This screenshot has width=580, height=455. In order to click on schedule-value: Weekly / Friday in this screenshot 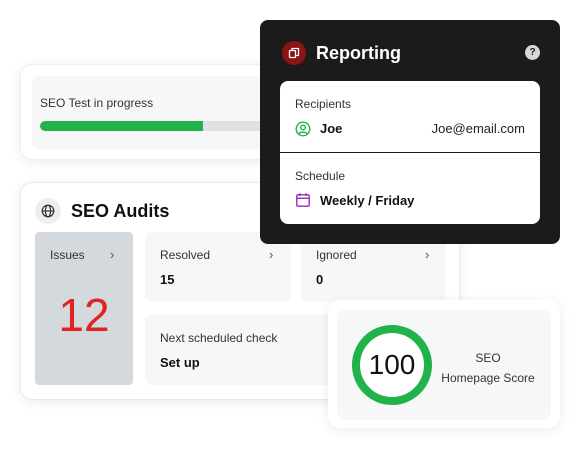, I will do `click(367, 200)`.